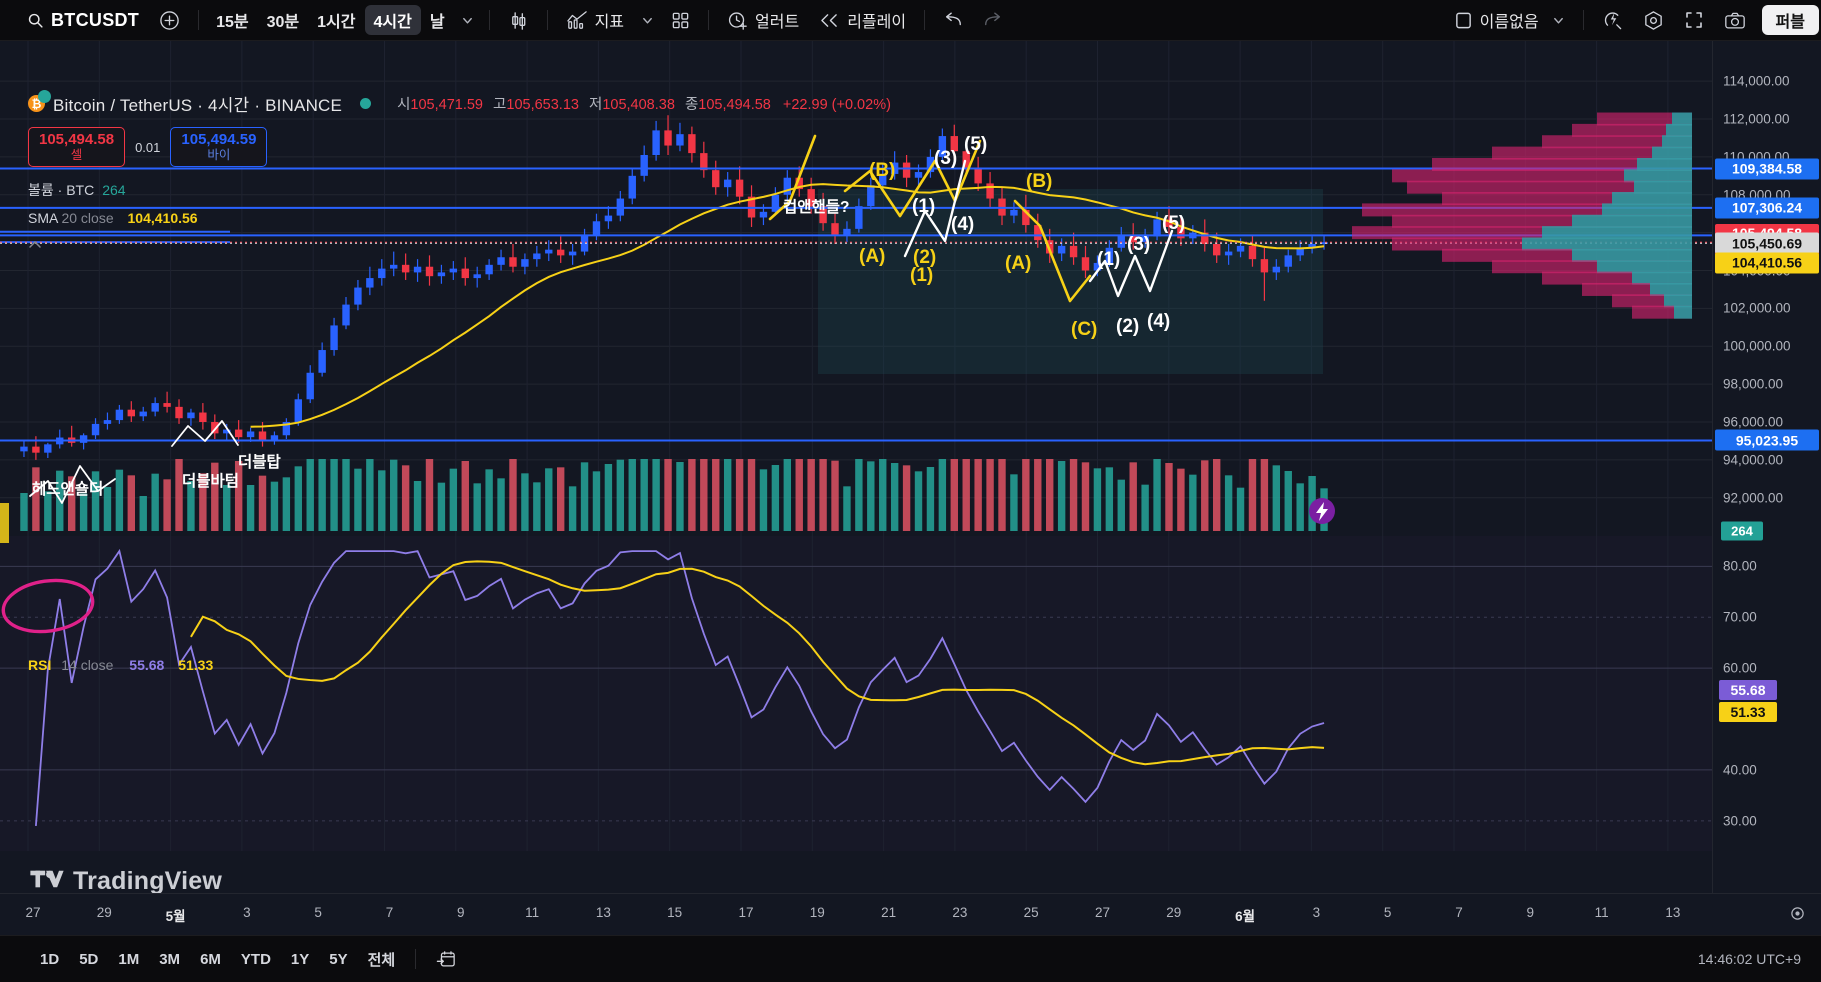  I want to click on price-badge-blue: 95,023.95, so click(1767, 440).